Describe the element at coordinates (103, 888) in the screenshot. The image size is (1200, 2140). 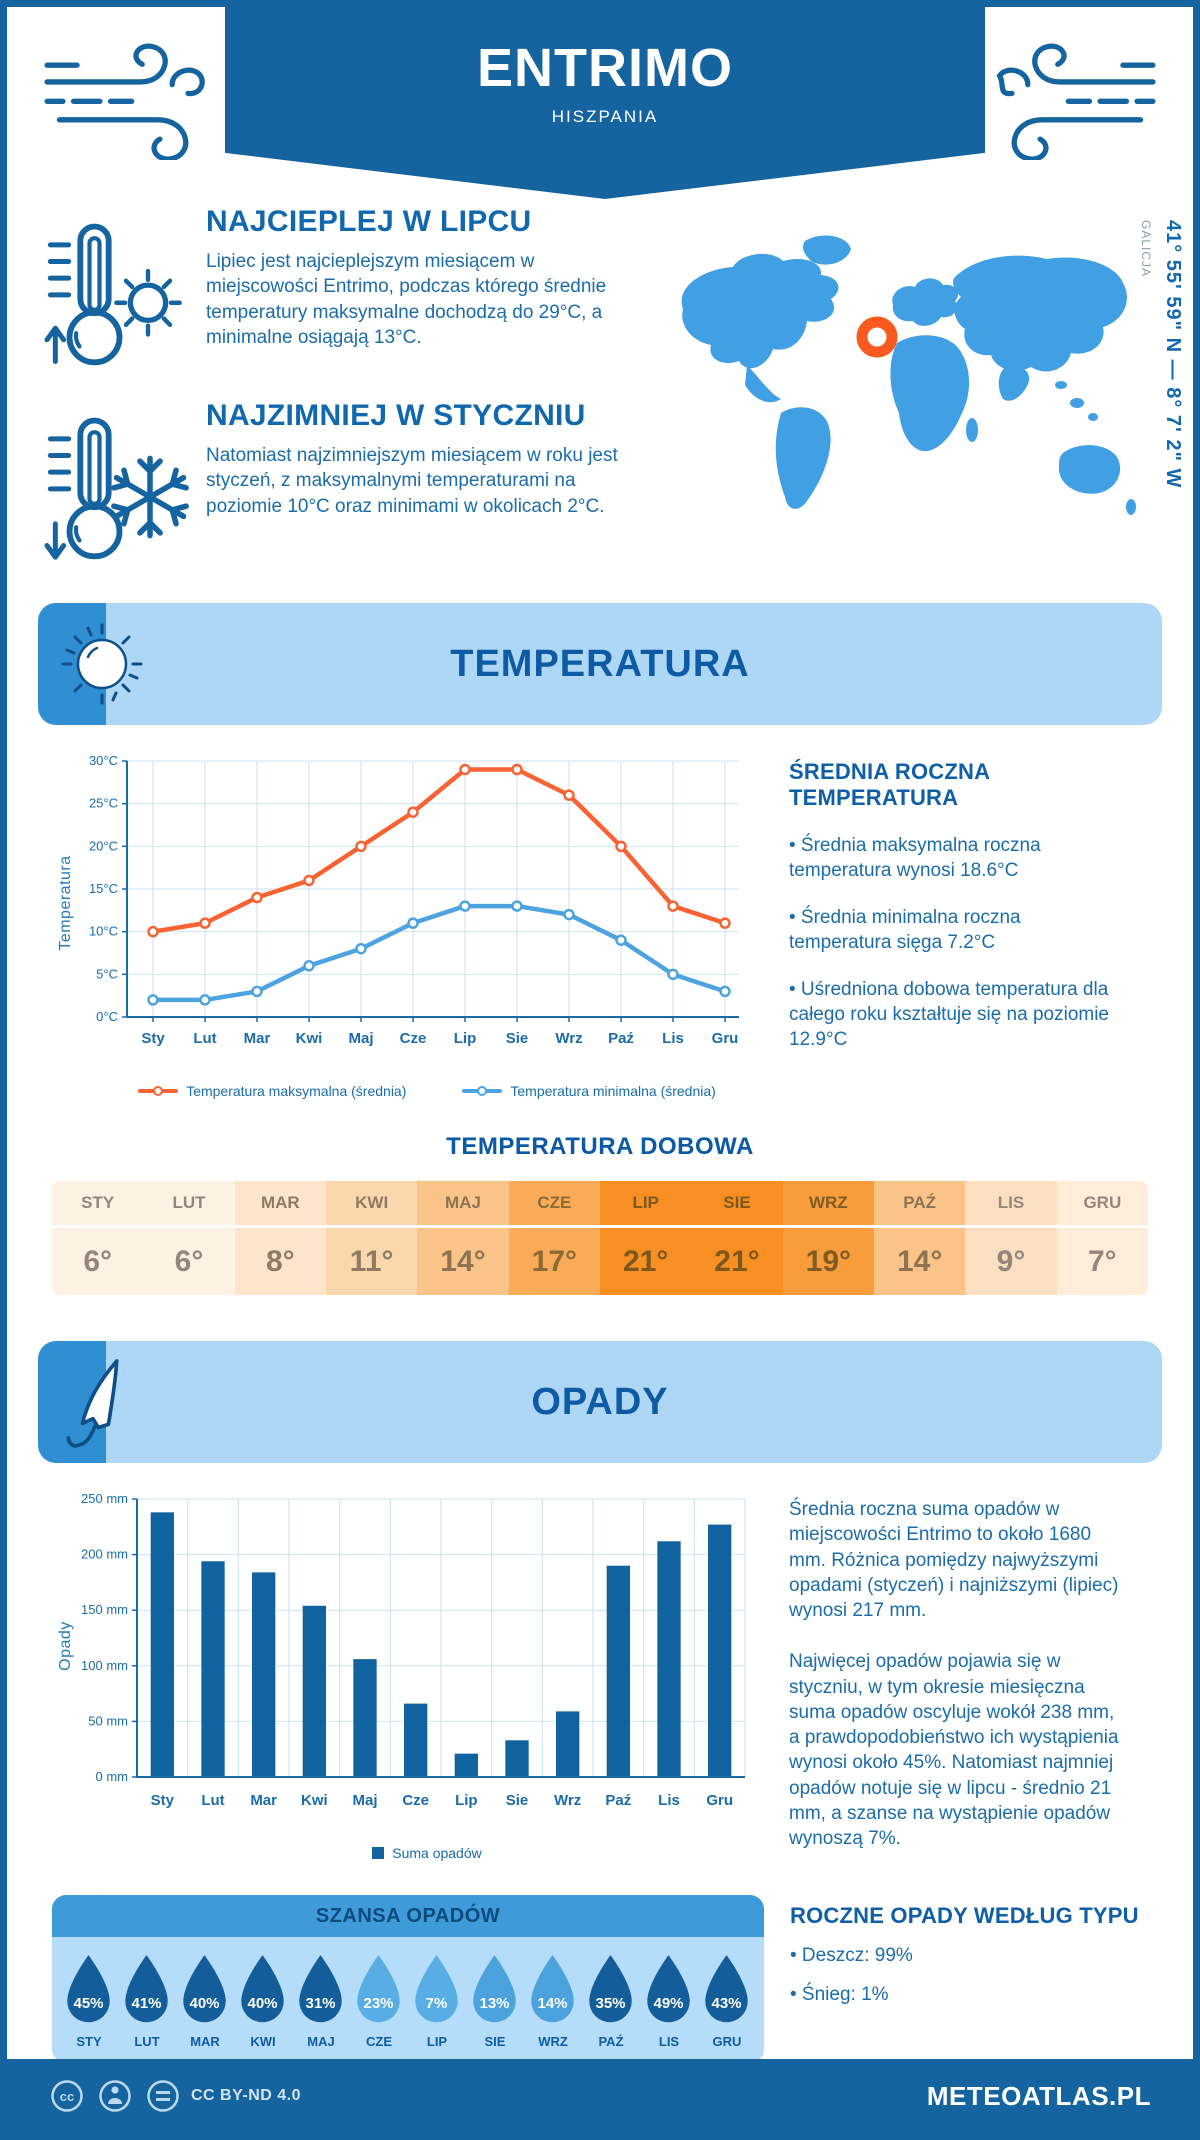
I see `svg-text: 15°C` at that location.